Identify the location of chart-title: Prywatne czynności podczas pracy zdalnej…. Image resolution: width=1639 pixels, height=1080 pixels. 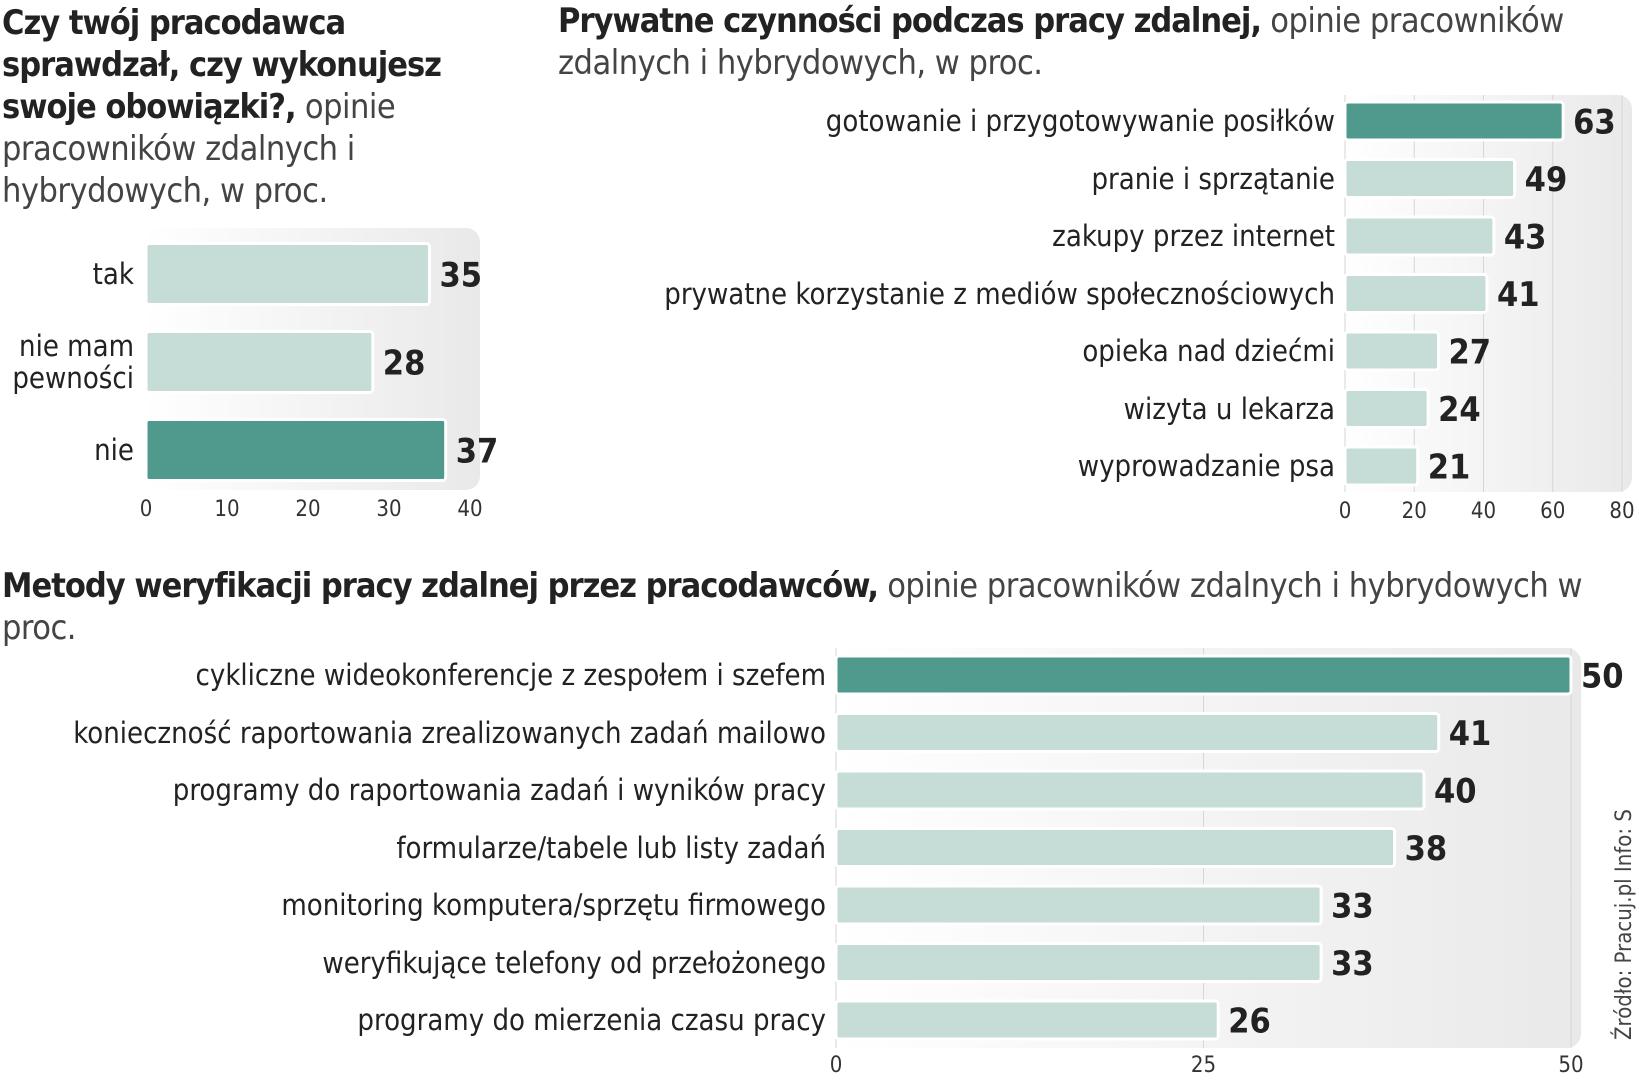
(910, 21).